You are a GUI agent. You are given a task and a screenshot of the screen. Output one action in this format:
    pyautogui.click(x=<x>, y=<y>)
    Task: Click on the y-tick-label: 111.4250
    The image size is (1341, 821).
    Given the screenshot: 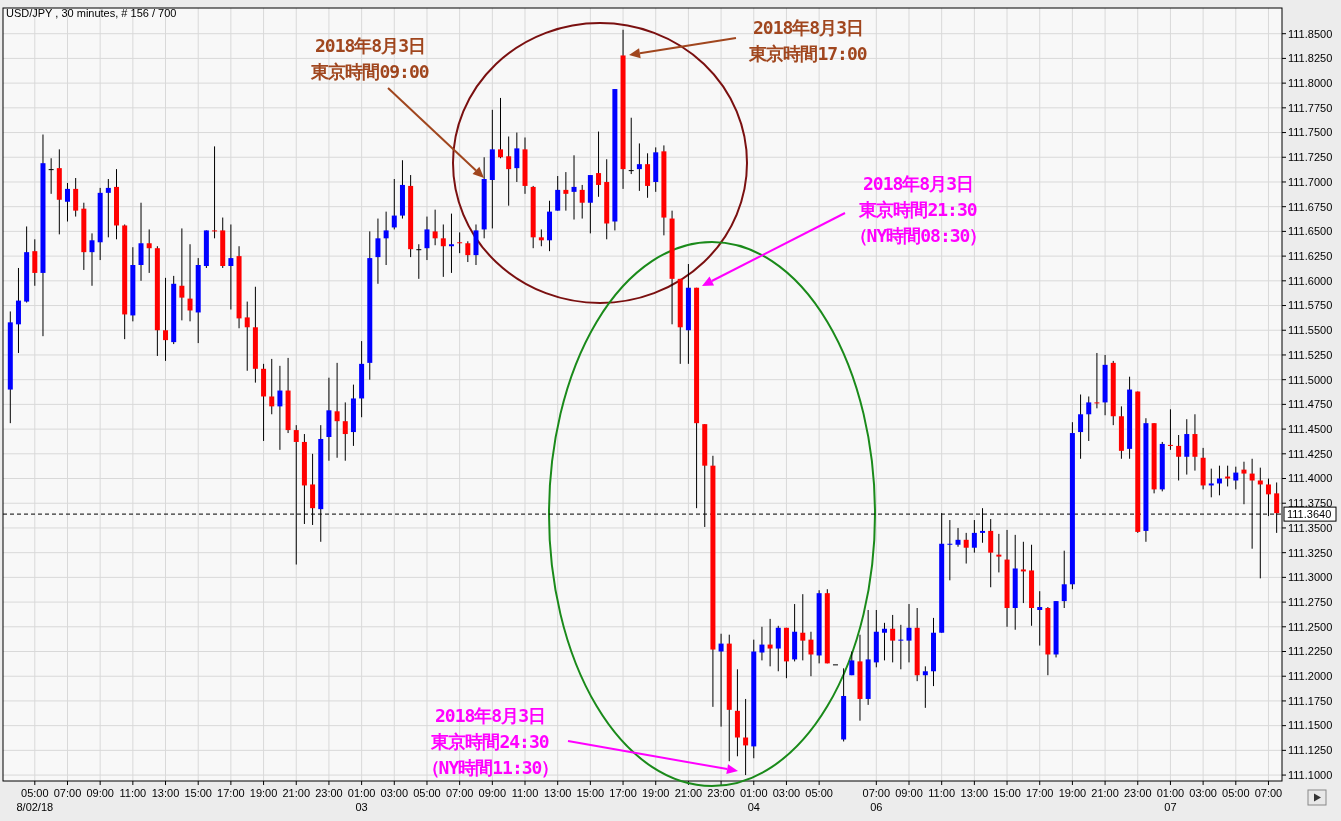 What is the action you would take?
    pyautogui.click(x=1310, y=453)
    